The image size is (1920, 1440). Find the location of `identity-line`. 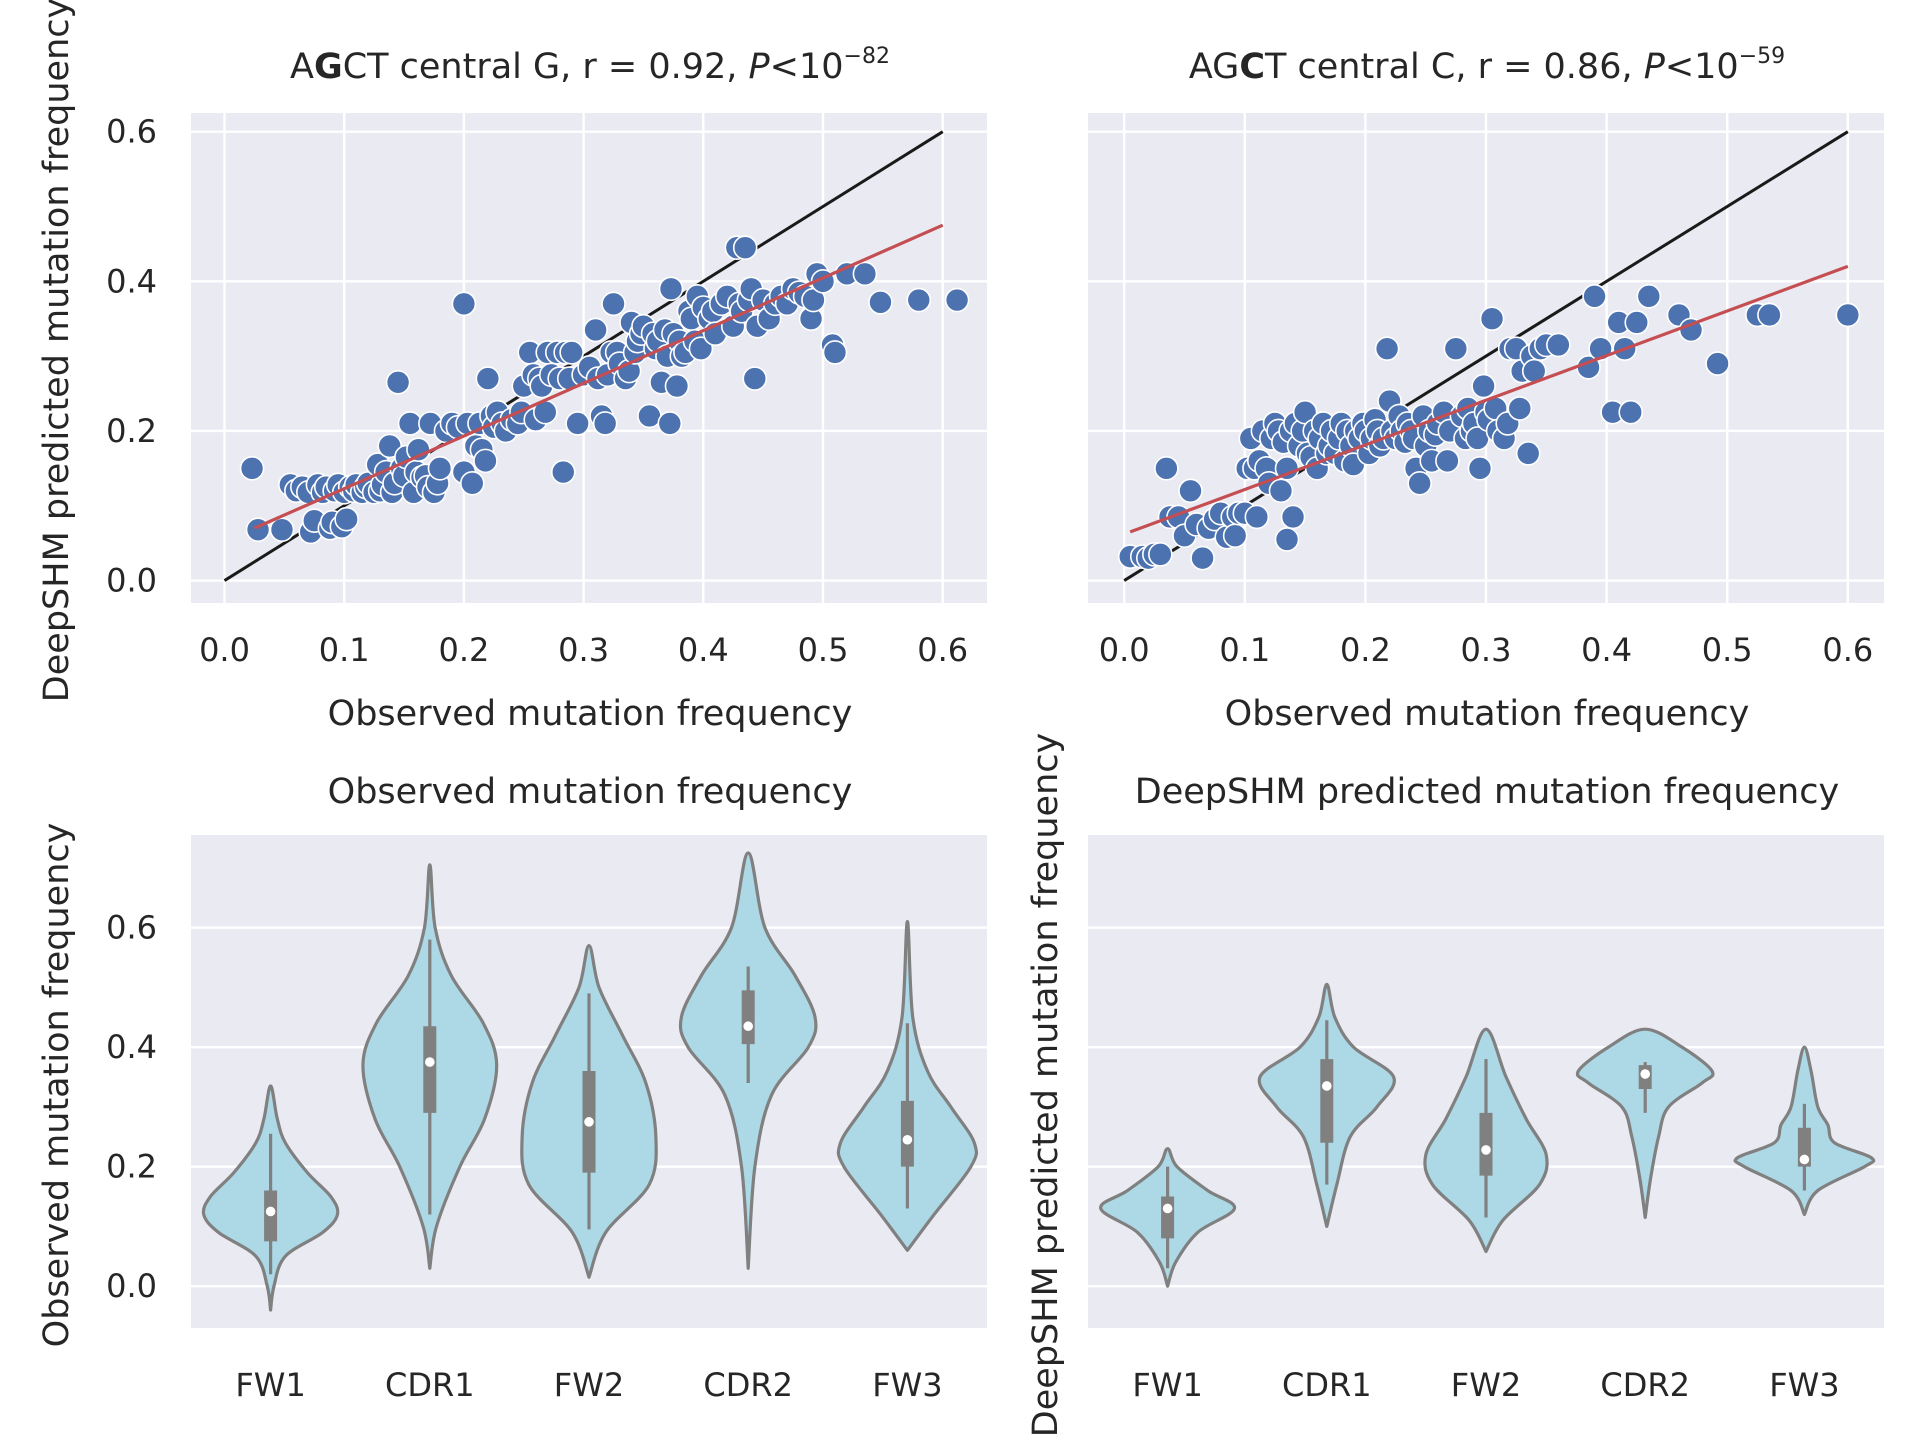

identity-line is located at coordinates (583, 356).